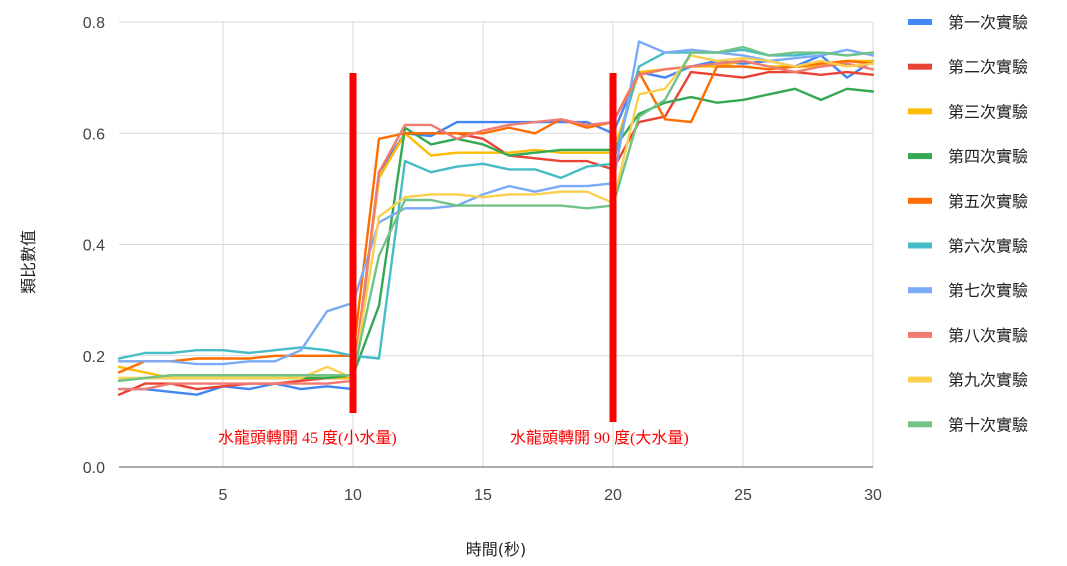 This screenshot has height=566, width=1067. What do you see at coordinates (28, 262) in the screenshot?
I see `y-axis-title: 類比數值` at bounding box center [28, 262].